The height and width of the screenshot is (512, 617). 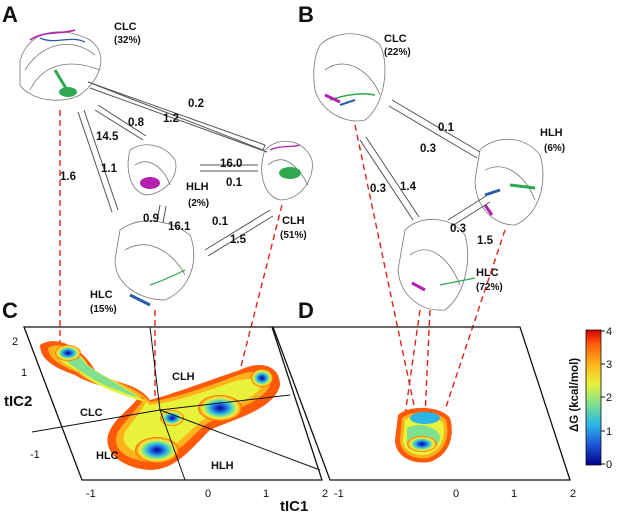 What do you see at coordinates (222, 466) in the screenshot?
I see `region-c-hlh: HLH` at bounding box center [222, 466].